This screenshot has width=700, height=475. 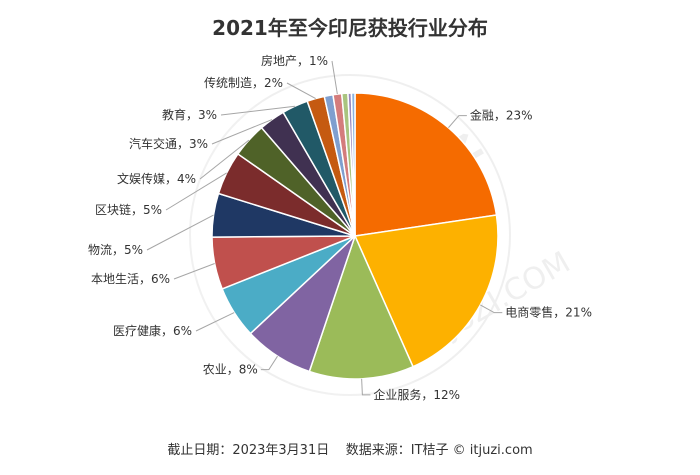 I want to click on slice-label-7: 区块链，5%, so click(x=128, y=209).